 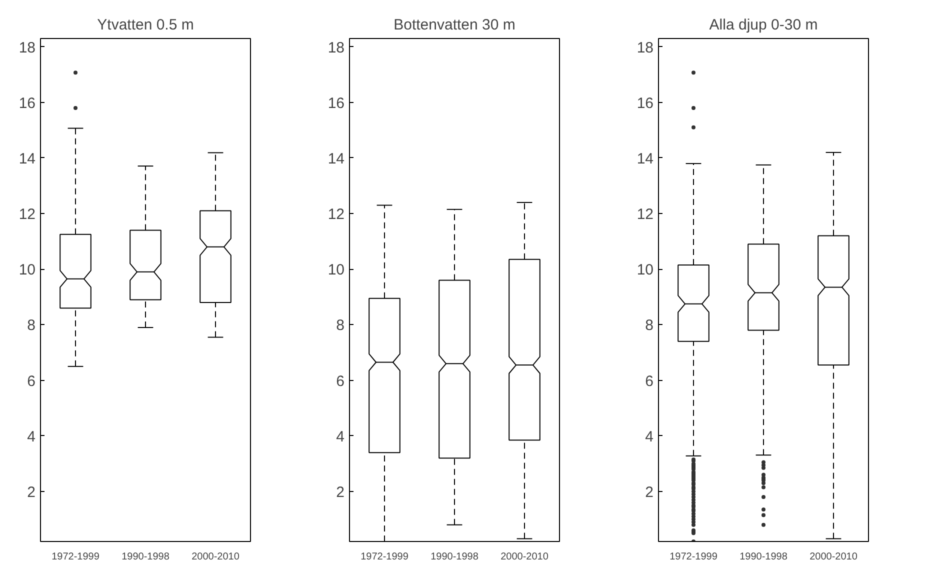 What do you see at coordinates (455, 25) in the screenshot?
I see `chart-title: Bottenvatten 30 m` at bounding box center [455, 25].